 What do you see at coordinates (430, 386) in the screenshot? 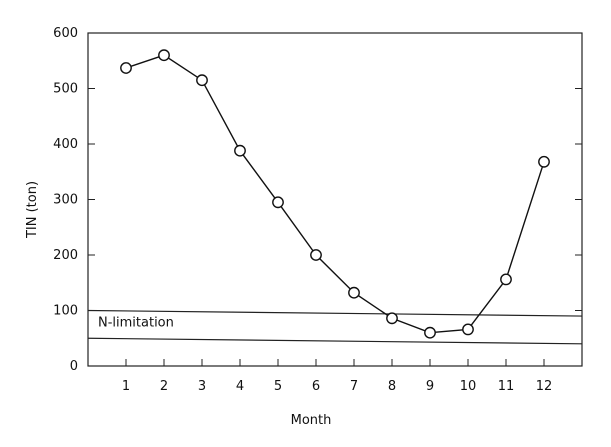
I see `x-tick-label: 9` at bounding box center [430, 386].